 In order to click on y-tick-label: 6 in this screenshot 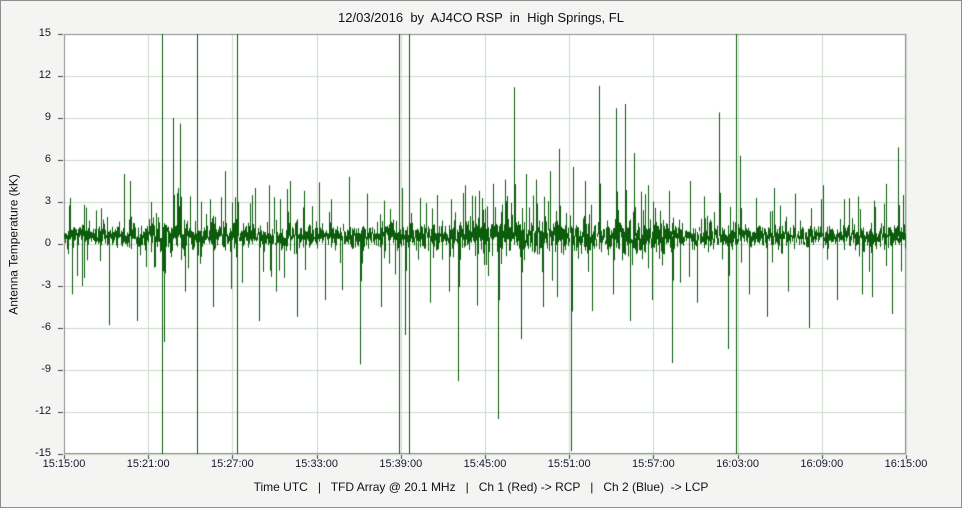, I will do `click(47, 159)`.